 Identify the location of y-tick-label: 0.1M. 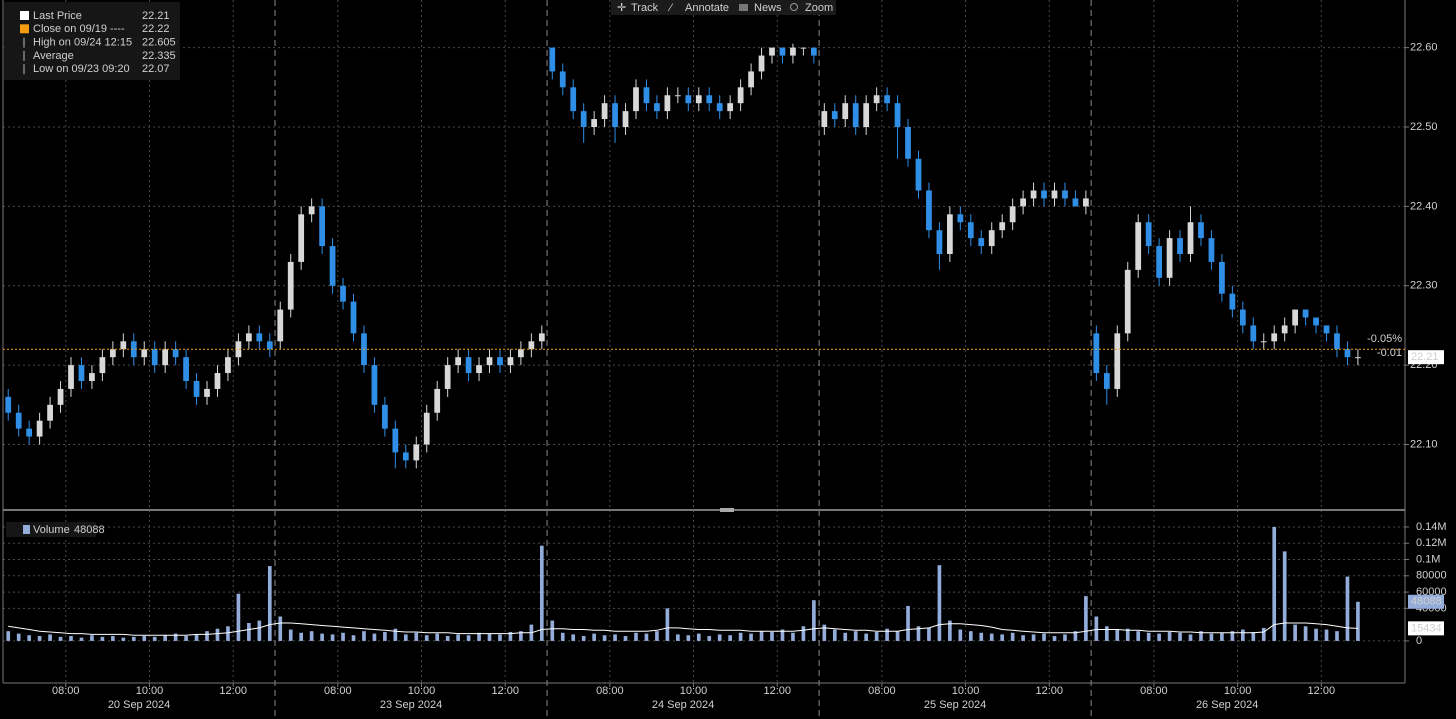
(1428, 559).